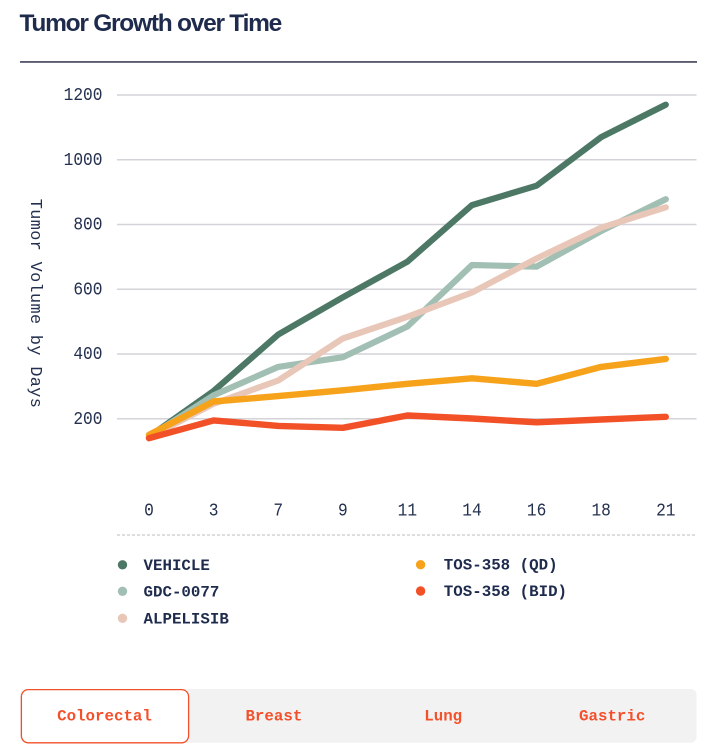 The image size is (712, 748). Describe the element at coordinates (536, 512) in the screenshot. I see `svg-text: 16` at that location.